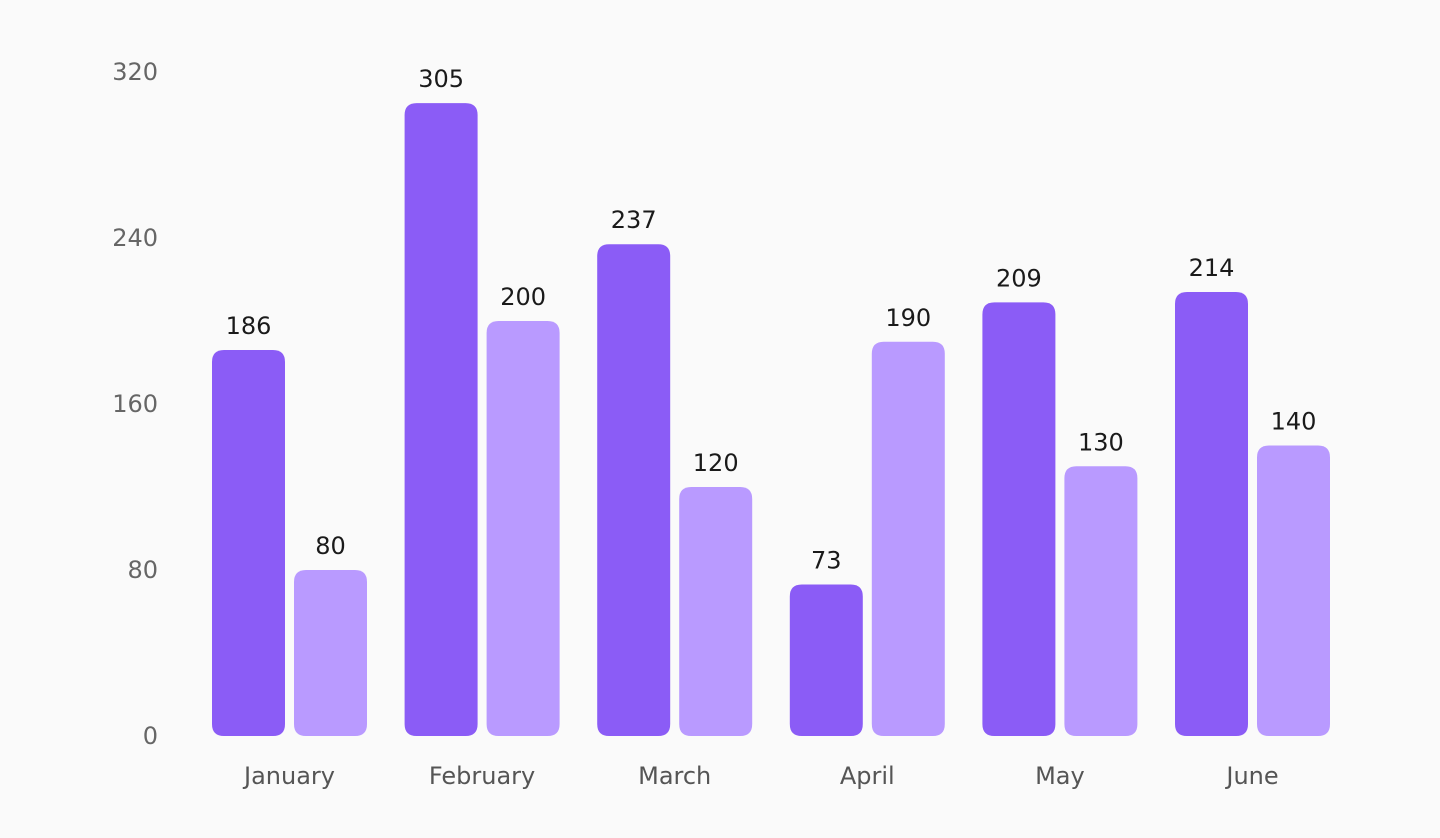 The image size is (1440, 838). What do you see at coordinates (826, 561) in the screenshot?
I see `data-label: 73` at bounding box center [826, 561].